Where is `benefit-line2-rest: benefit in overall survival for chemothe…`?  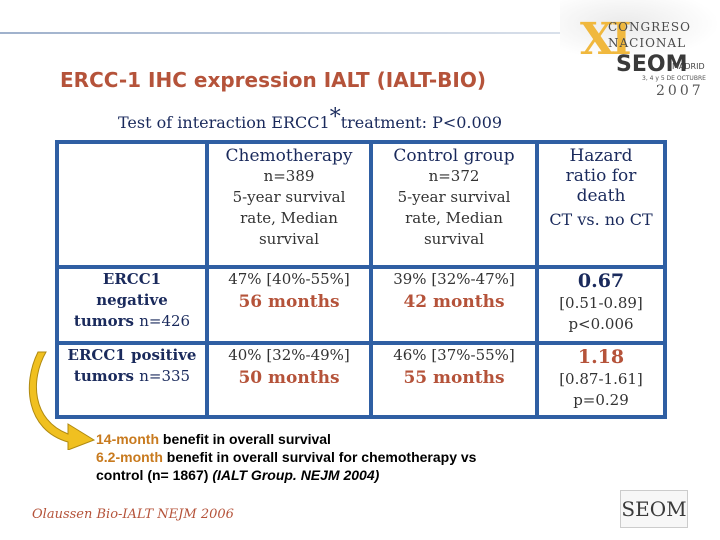
benefit-line2-rest: benefit in overall survival for chemothe… is located at coordinates (319, 457).